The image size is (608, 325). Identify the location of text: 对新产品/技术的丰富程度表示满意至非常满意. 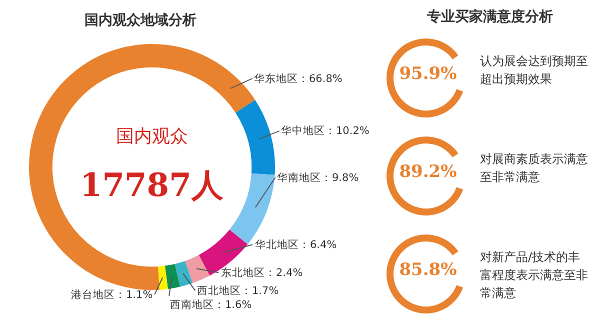
(534, 275).